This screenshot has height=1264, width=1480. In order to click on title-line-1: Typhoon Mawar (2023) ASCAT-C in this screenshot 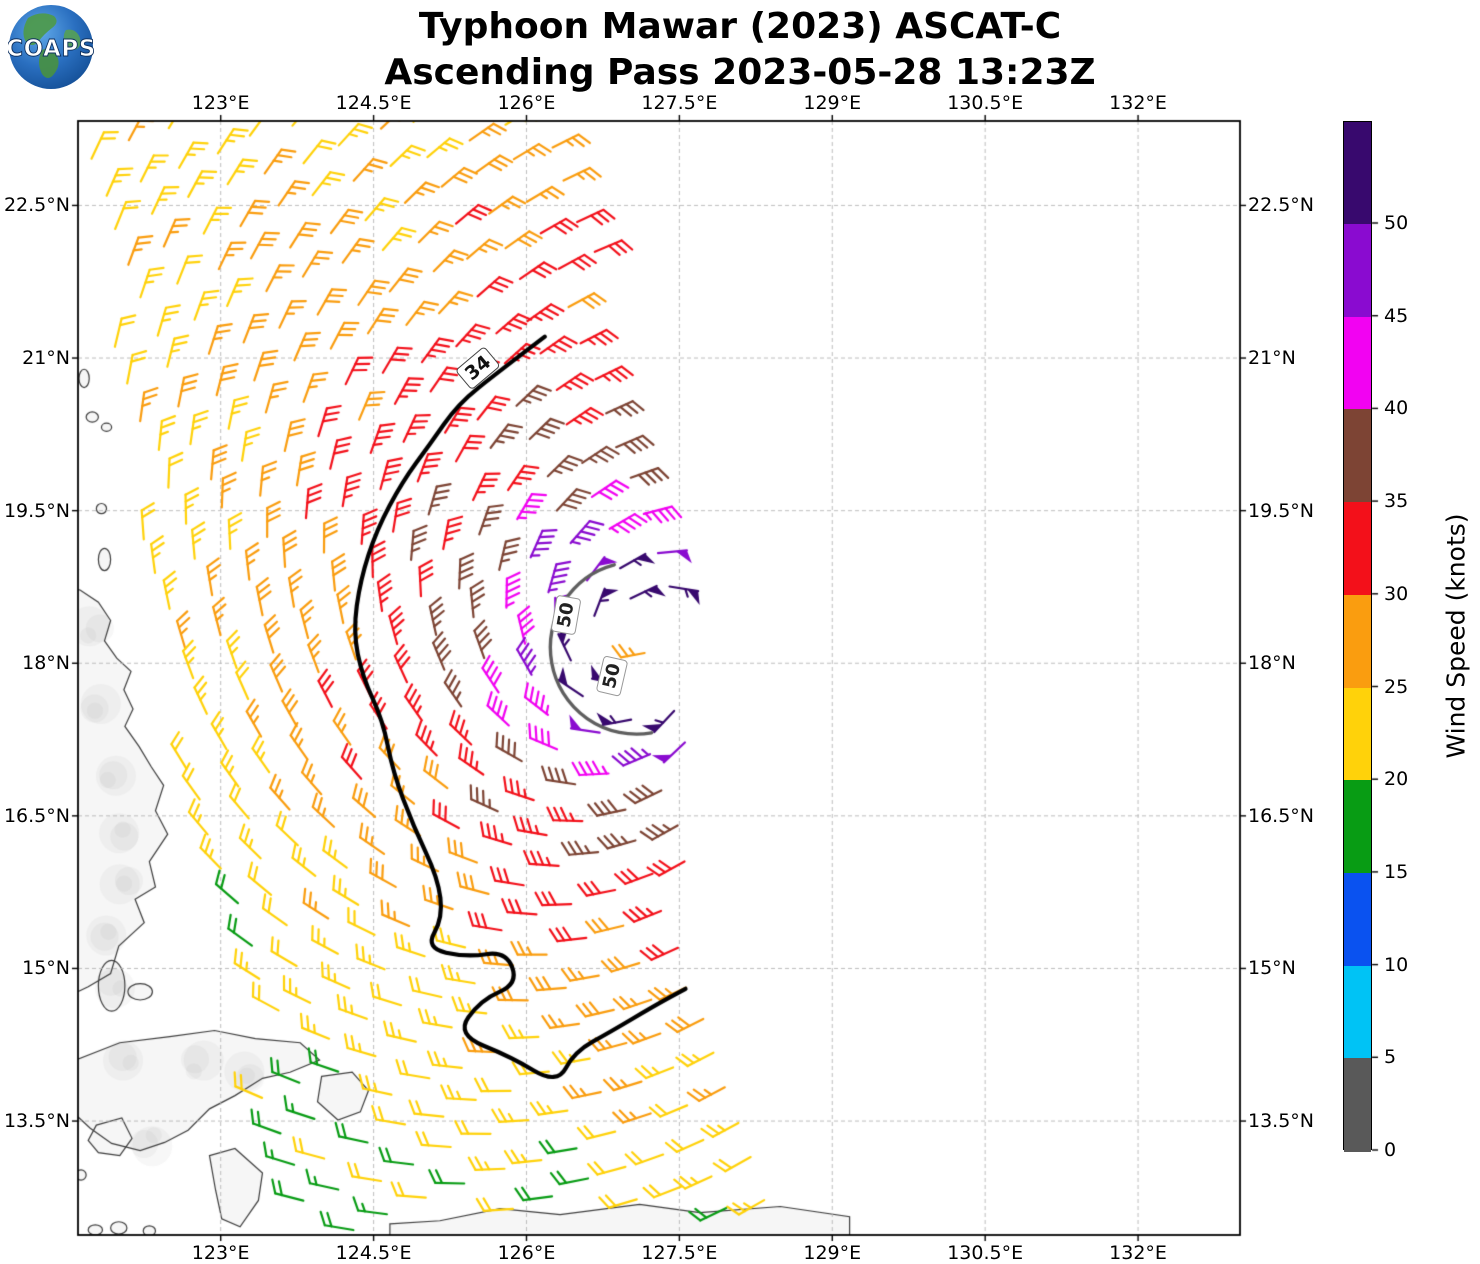, I will do `click(740, 26)`.